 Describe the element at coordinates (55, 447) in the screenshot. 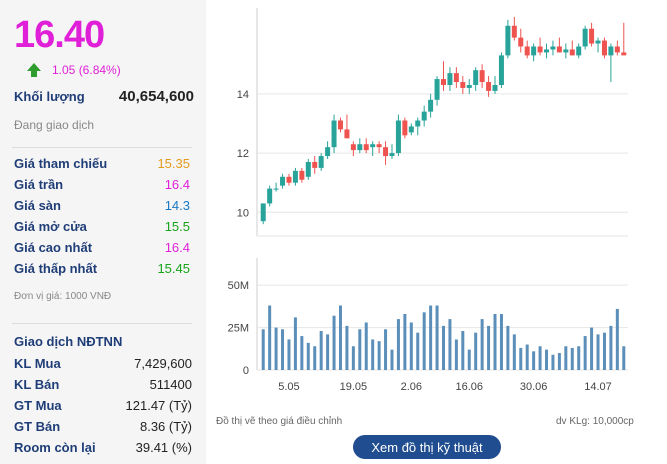

I see `foreign-label: Room còn lại` at that location.